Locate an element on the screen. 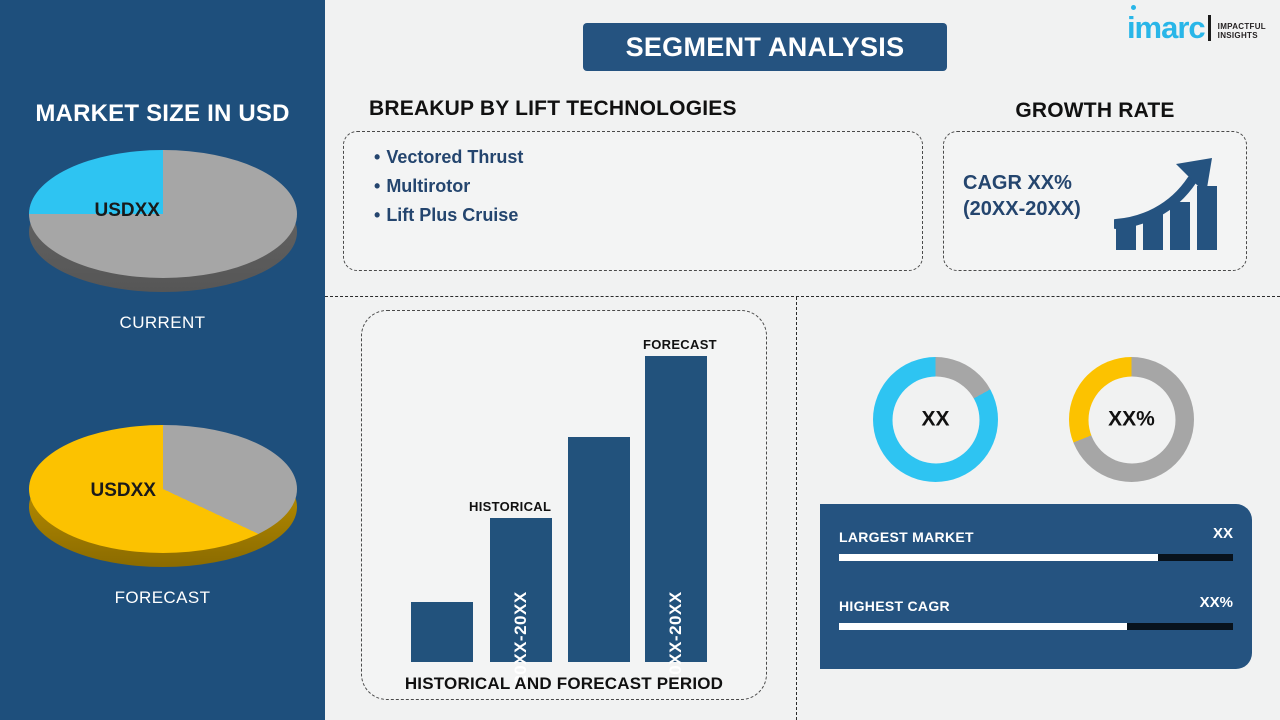 The image size is (1280, 720). stat-value: XX is located at coordinates (1222, 533).